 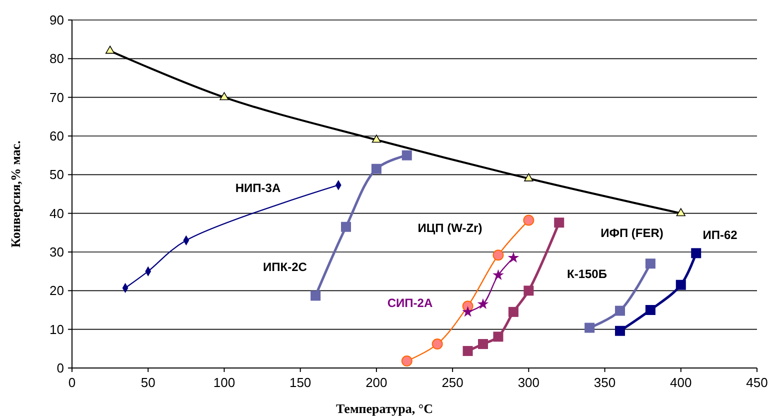 What do you see at coordinates (529, 382) in the screenshot?
I see `x-tick-label: 300` at bounding box center [529, 382].